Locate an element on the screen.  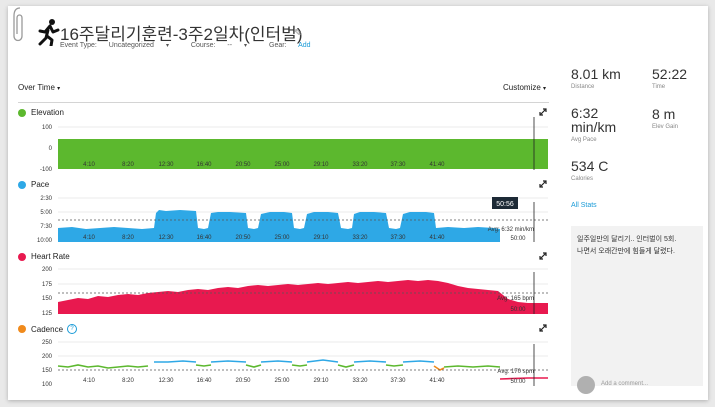
cadence-y-tick: 100 is located at coordinates (47, 385).